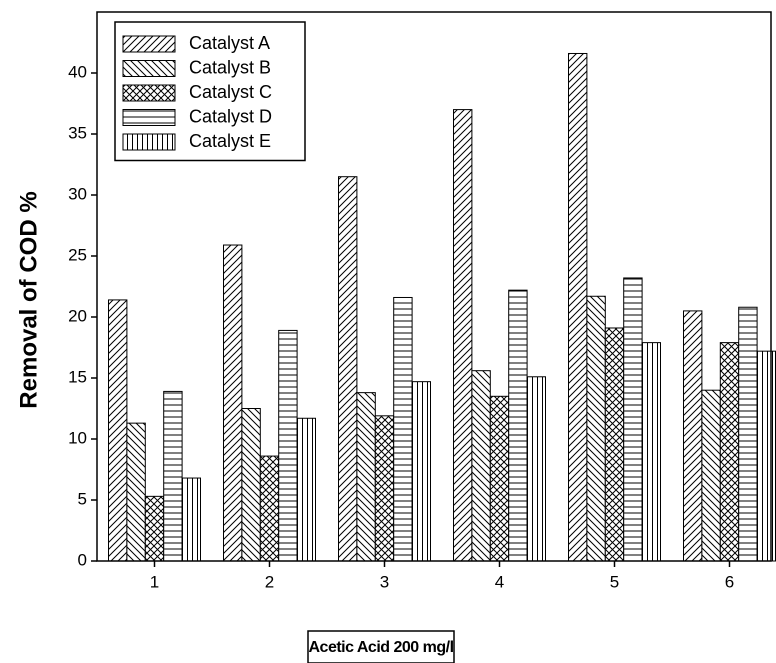 The width and height of the screenshot is (776, 663). Describe the element at coordinates (82, 498) in the screenshot. I see `y-tick-label: 5` at that location.